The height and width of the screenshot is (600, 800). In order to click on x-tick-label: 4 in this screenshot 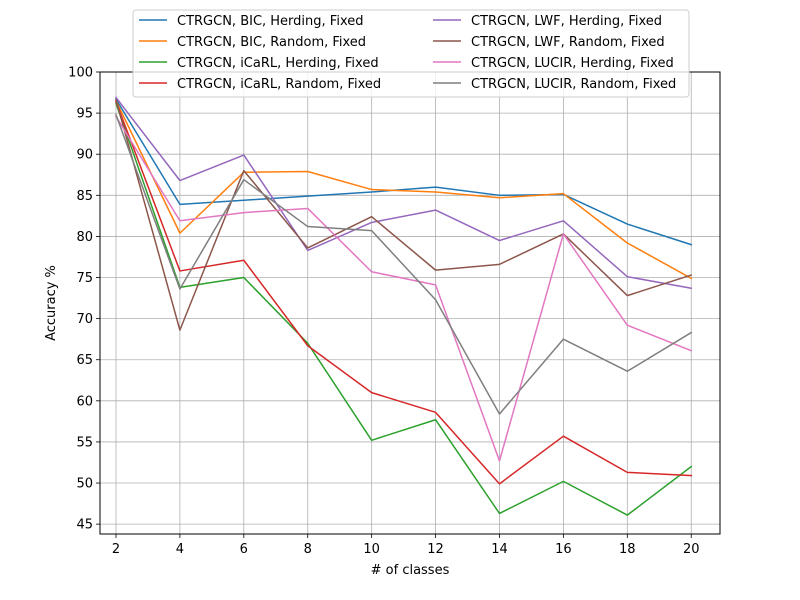, I will do `click(180, 549)`.